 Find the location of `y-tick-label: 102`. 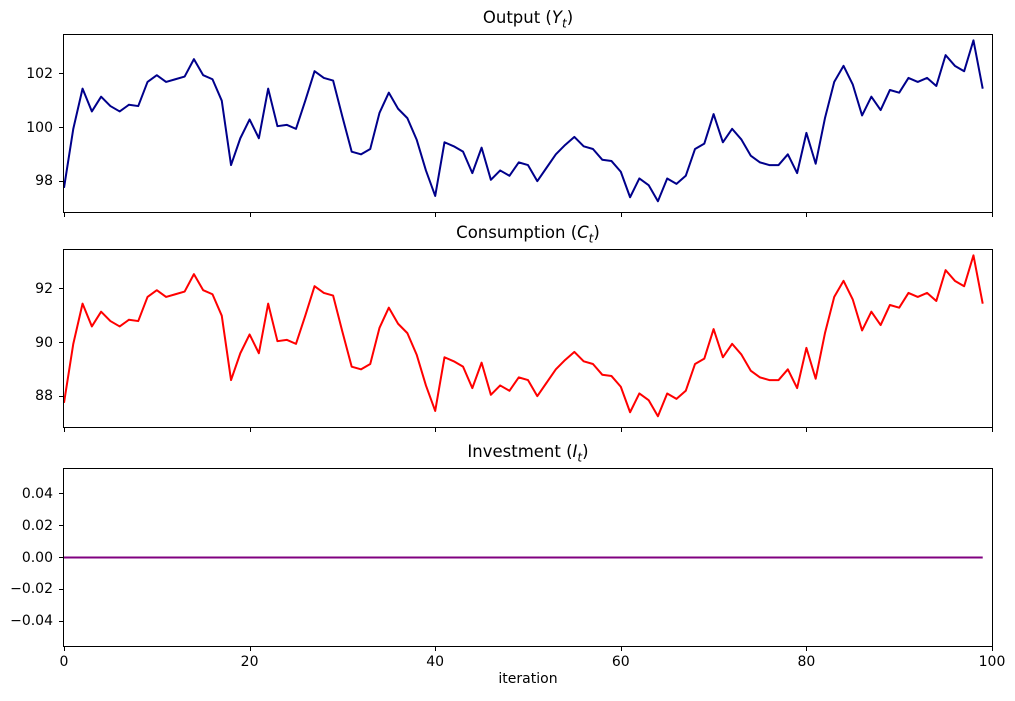

y-tick-label: 102 is located at coordinates (39, 73).